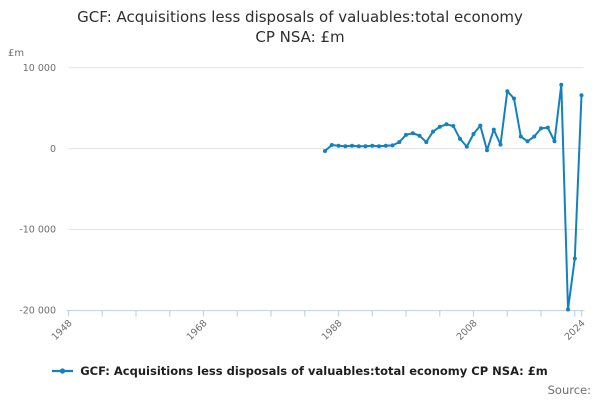 The width and height of the screenshot is (600, 400). What do you see at coordinates (16, 53) in the screenshot?
I see `y-axis-unit-label: £m` at bounding box center [16, 53].